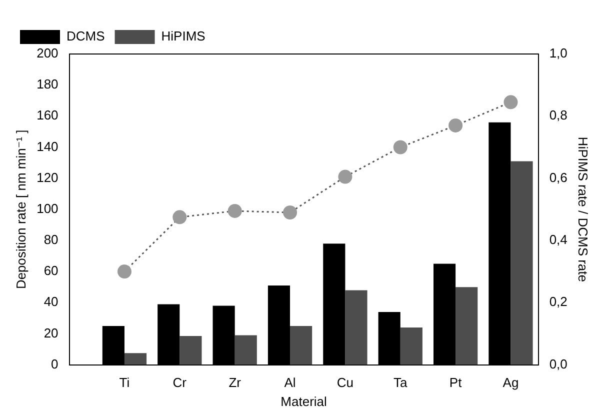  What do you see at coordinates (47, 146) in the screenshot?
I see `y-tick-label: 140` at bounding box center [47, 146].